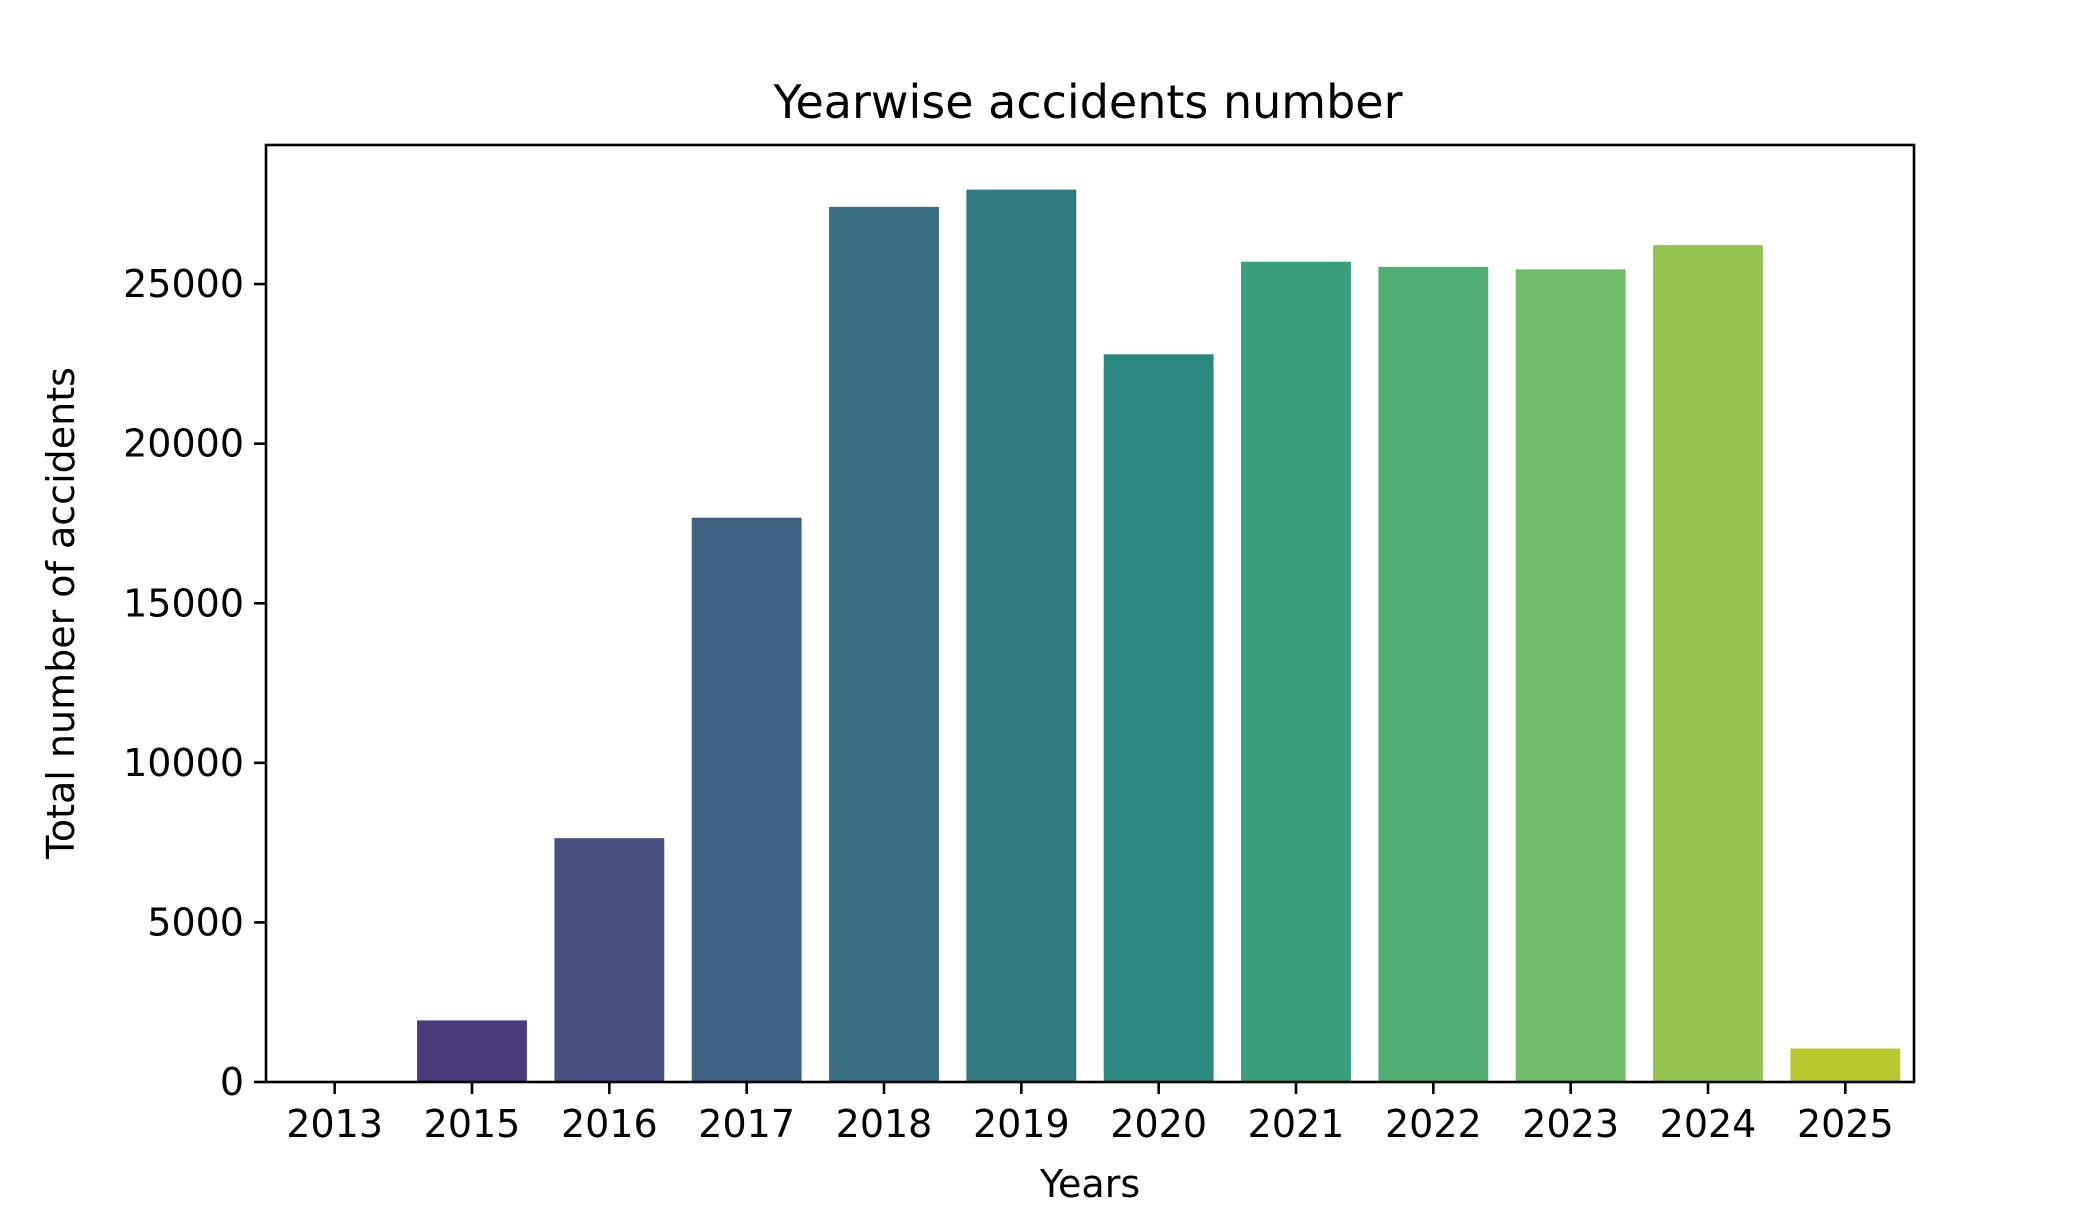 The image size is (2100, 1205). I want to click on bar-2015, so click(472, 1051).